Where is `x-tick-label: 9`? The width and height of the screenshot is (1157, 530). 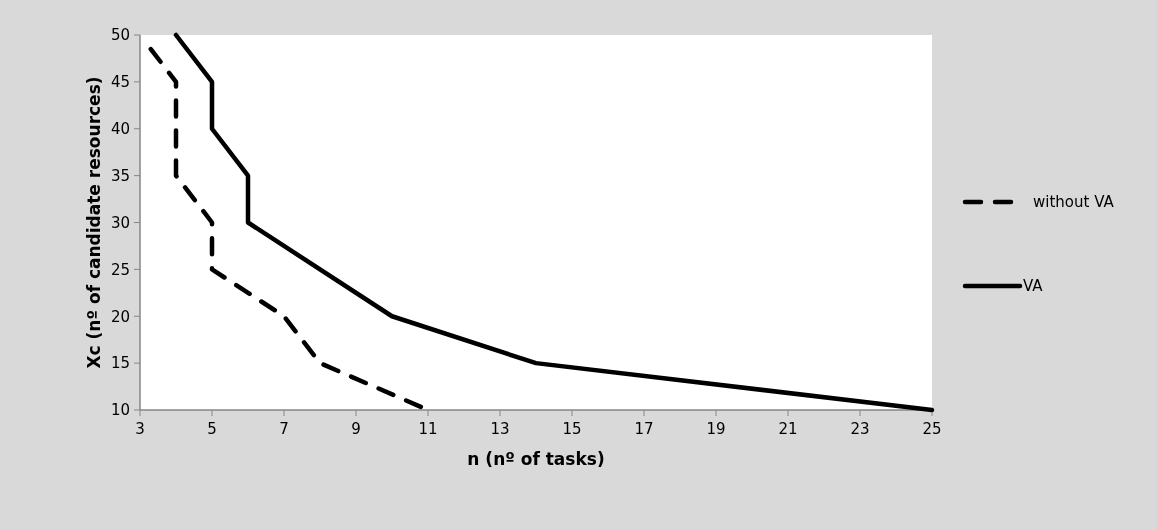
x-tick-label: 9 is located at coordinates (356, 429).